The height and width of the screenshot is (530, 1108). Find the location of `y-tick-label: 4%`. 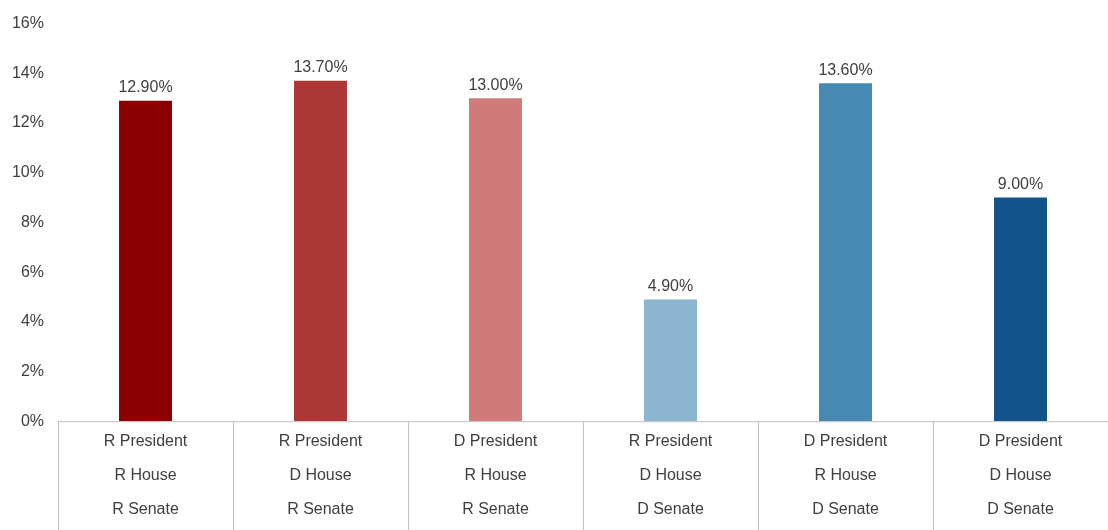

y-tick-label: 4% is located at coordinates (32, 321).